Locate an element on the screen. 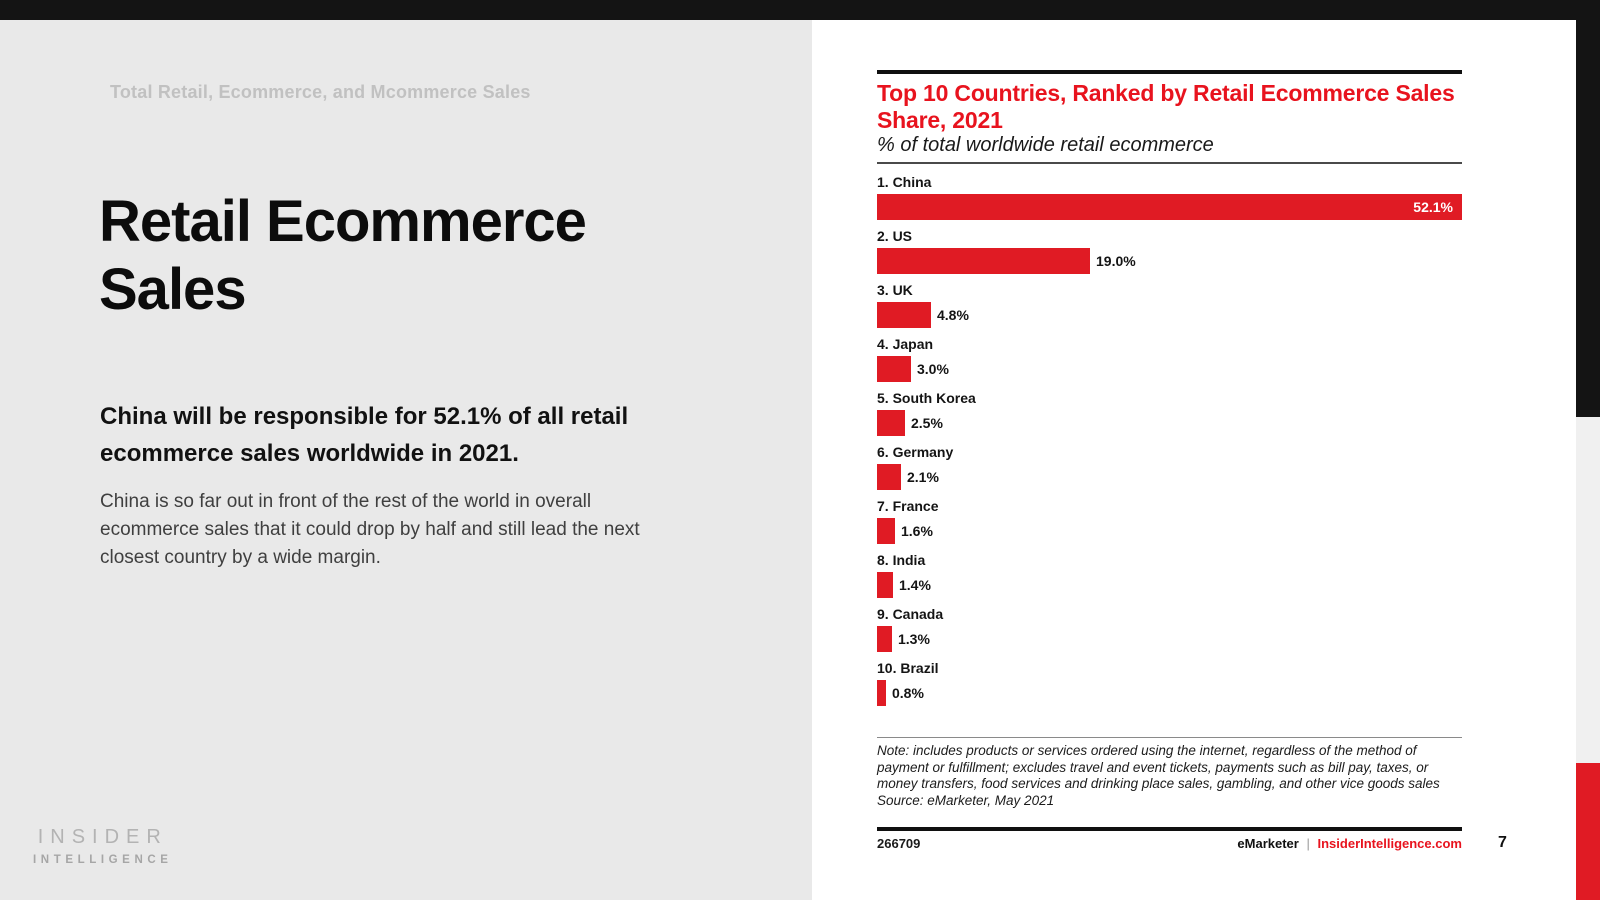 The width and height of the screenshot is (1600, 900). bar-value-label: 4.8% is located at coordinates (953, 315).